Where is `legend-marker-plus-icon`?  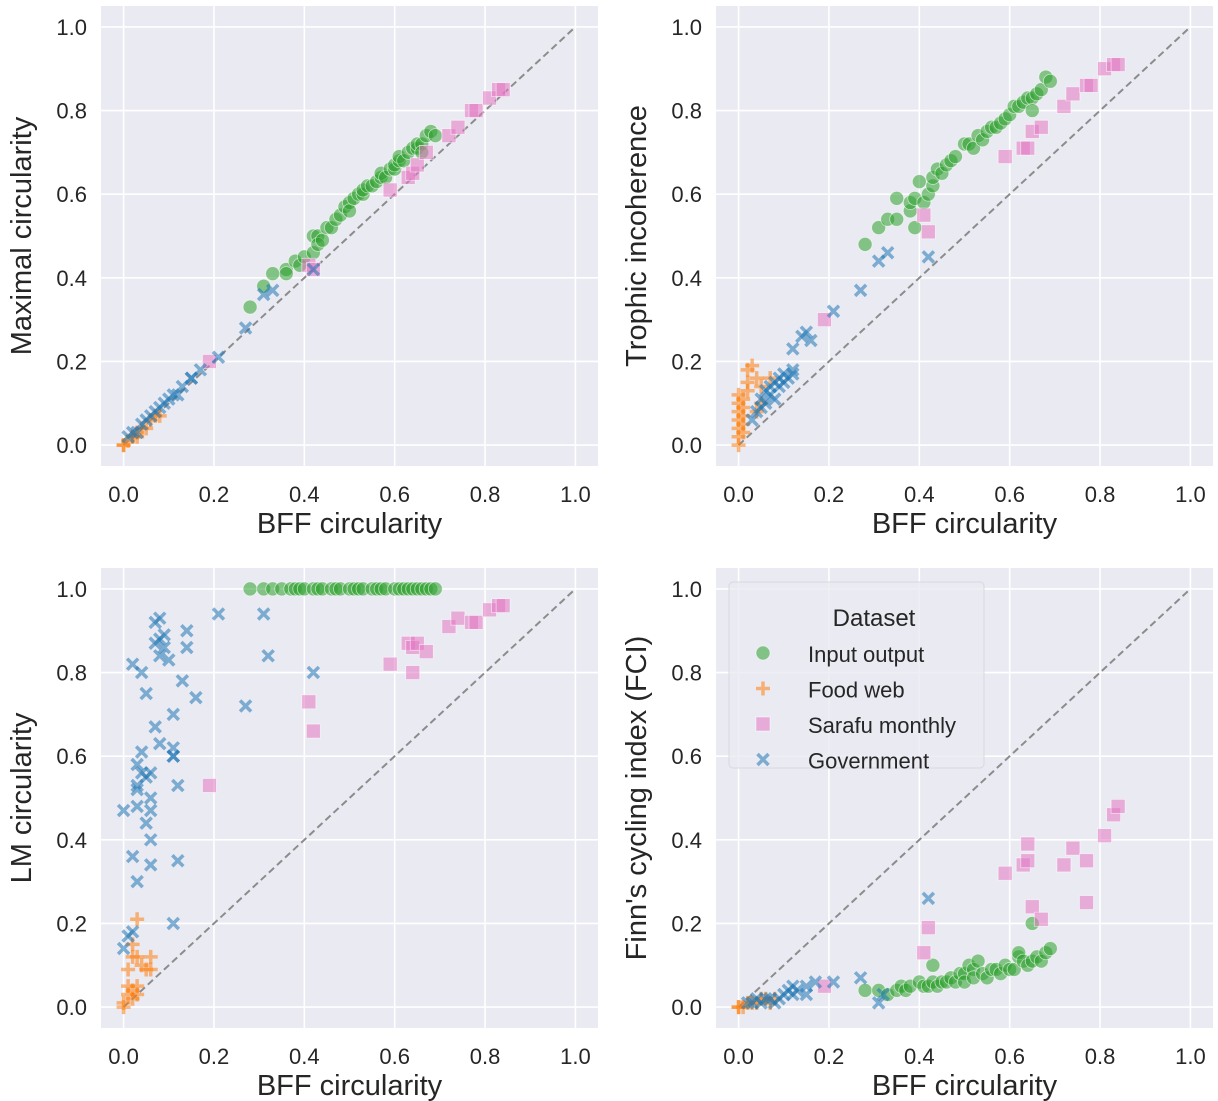 legend-marker-plus-icon is located at coordinates (763, 688).